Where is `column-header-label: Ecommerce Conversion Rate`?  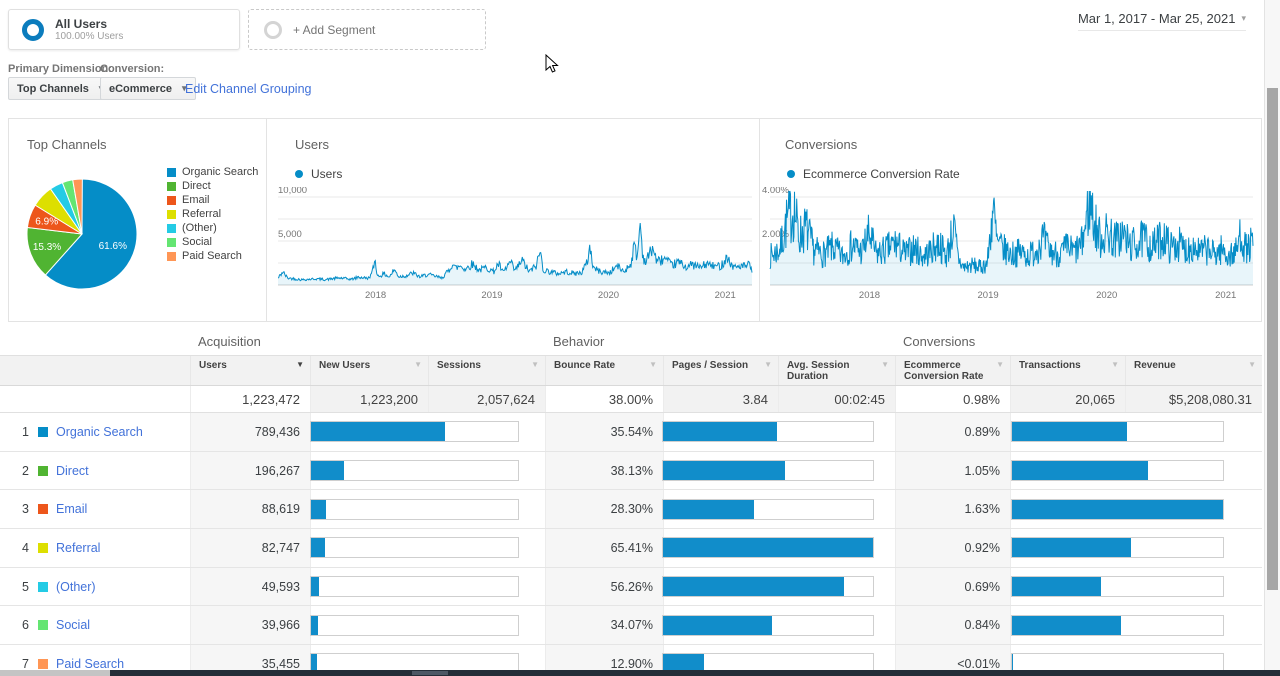 column-header-label: Ecommerce Conversion Rate is located at coordinates (944, 371).